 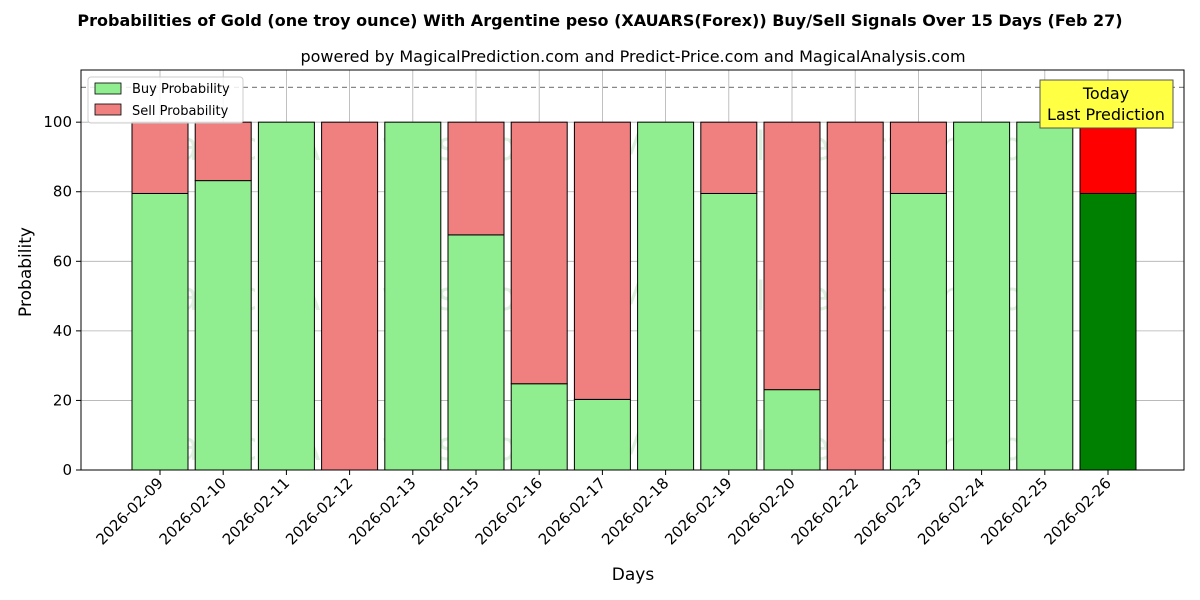 What do you see at coordinates (57, 122) in the screenshot?
I see `y-tick-label-5: 100` at bounding box center [57, 122].